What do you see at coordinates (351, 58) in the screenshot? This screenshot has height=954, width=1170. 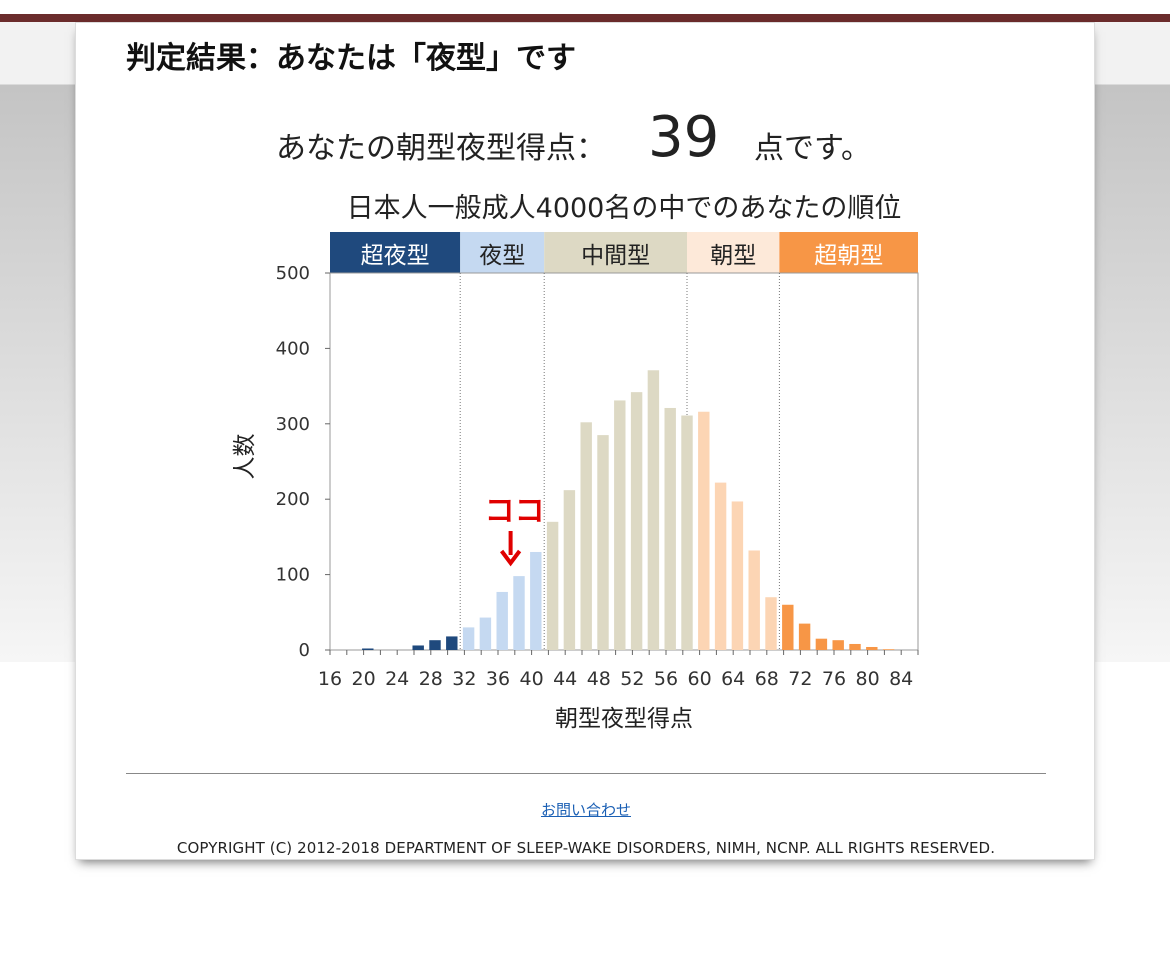 I see `page-title: 判定結果：あなたは「夜型」です` at bounding box center [351, 58].